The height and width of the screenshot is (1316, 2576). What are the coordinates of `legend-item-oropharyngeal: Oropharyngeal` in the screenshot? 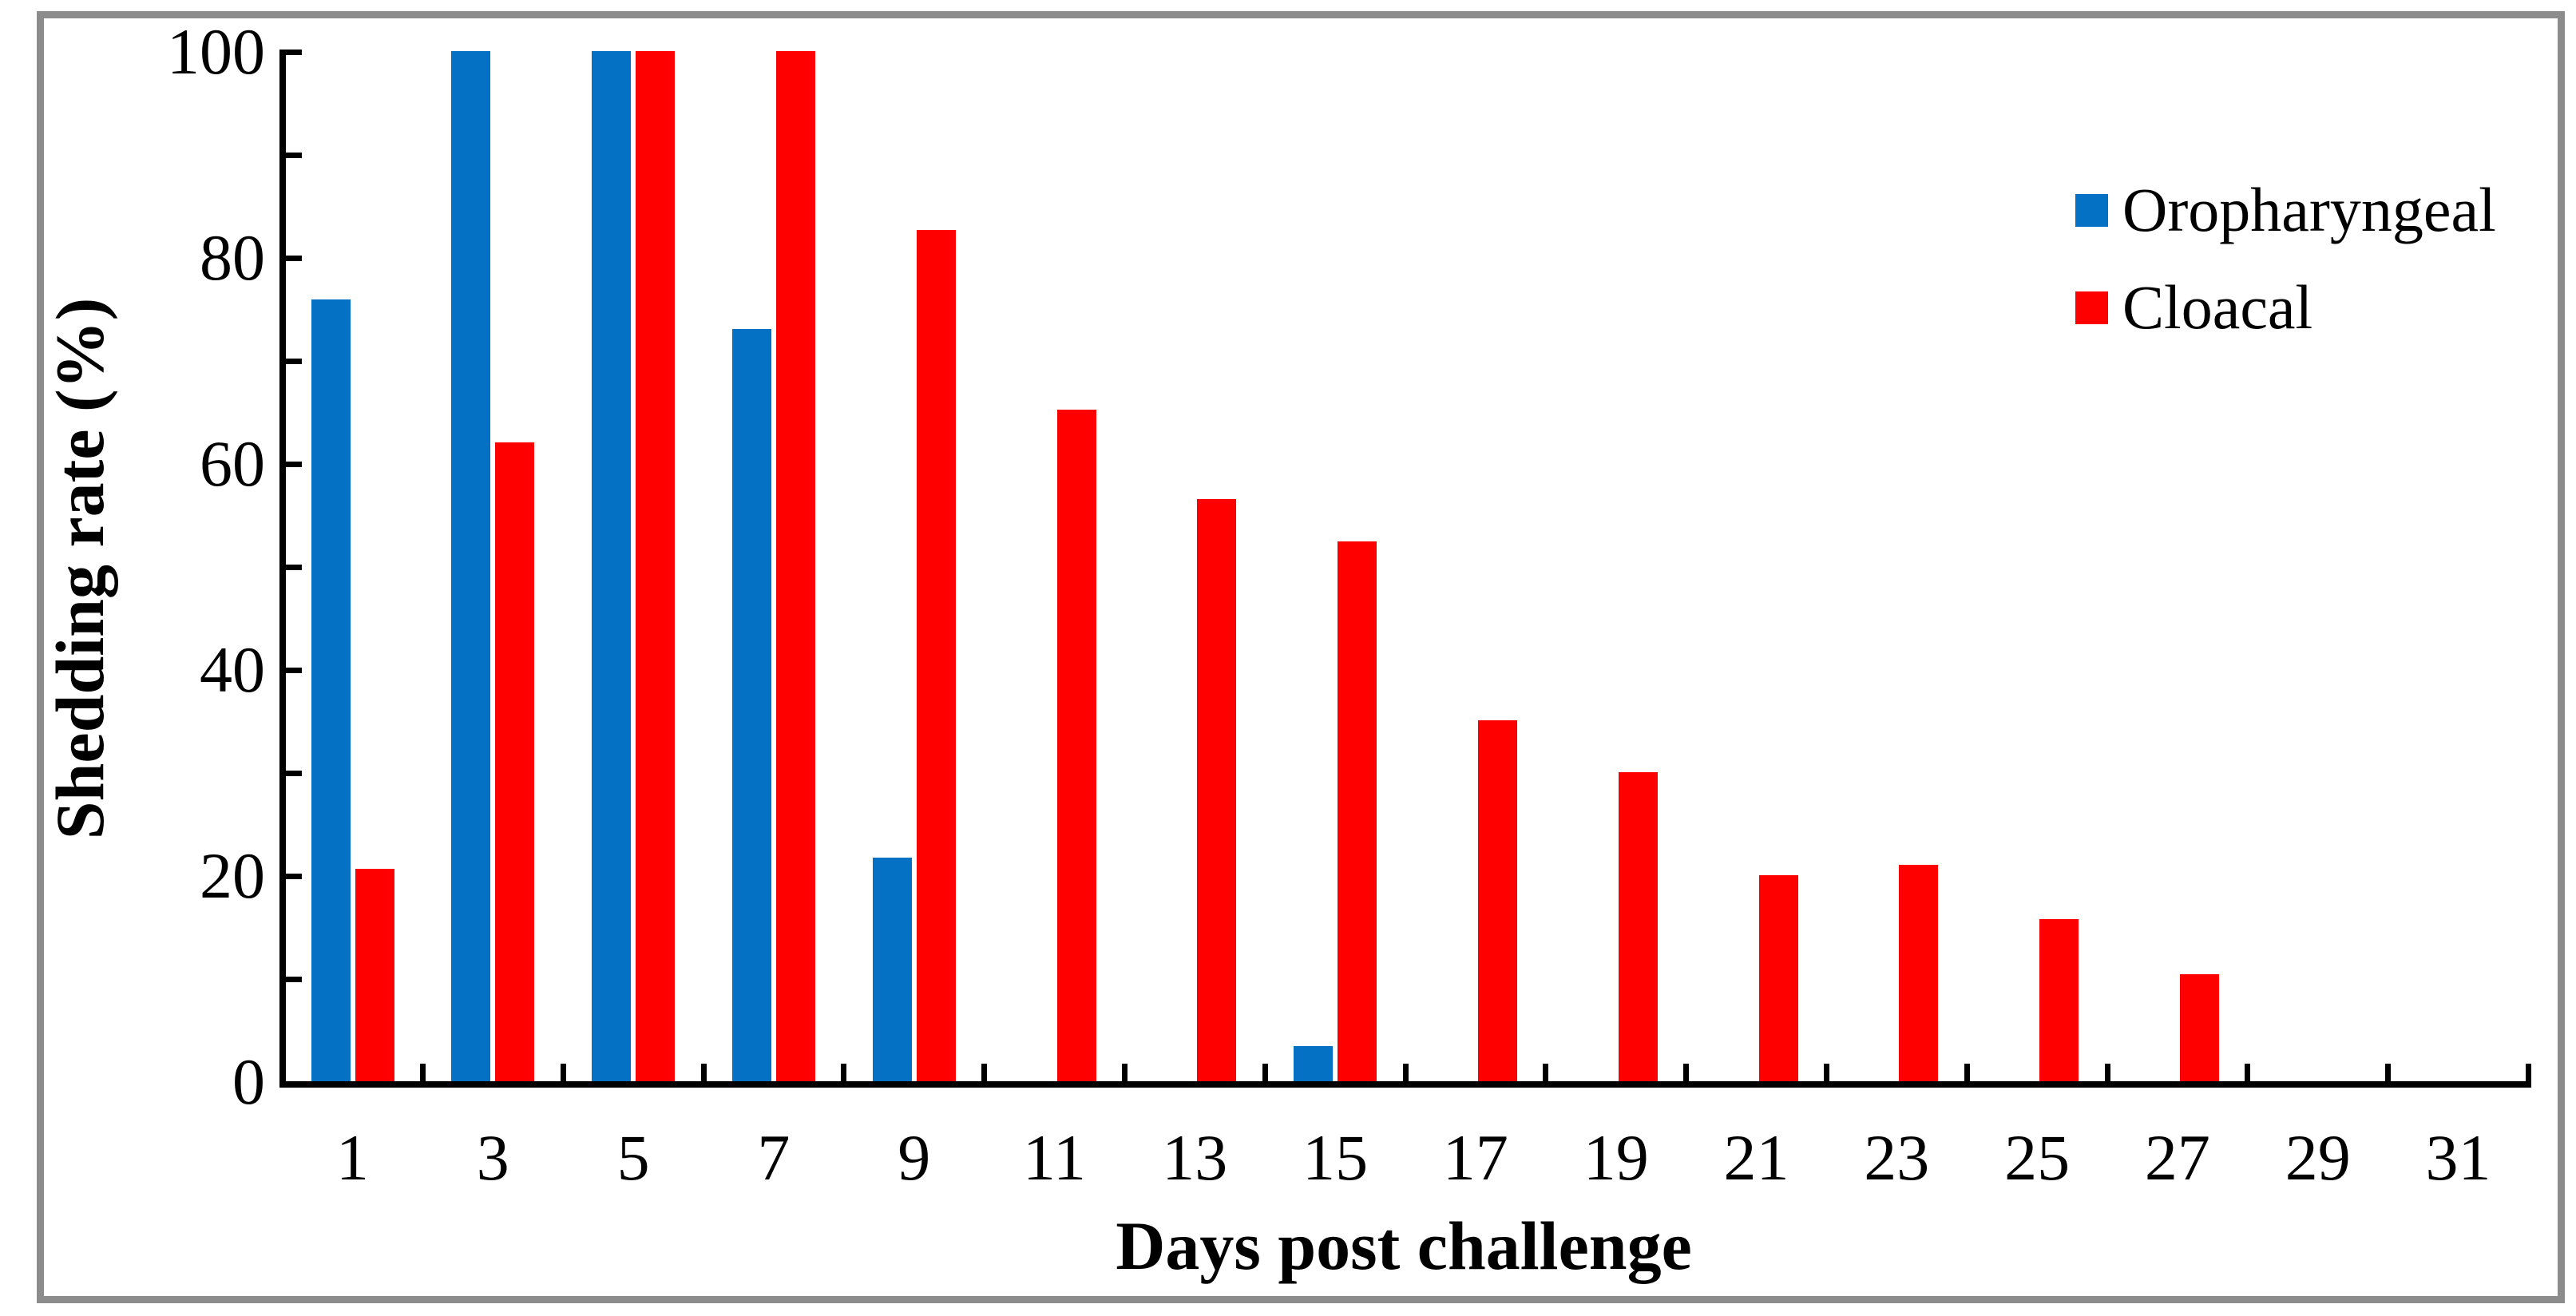 It's located at (2285, 210).